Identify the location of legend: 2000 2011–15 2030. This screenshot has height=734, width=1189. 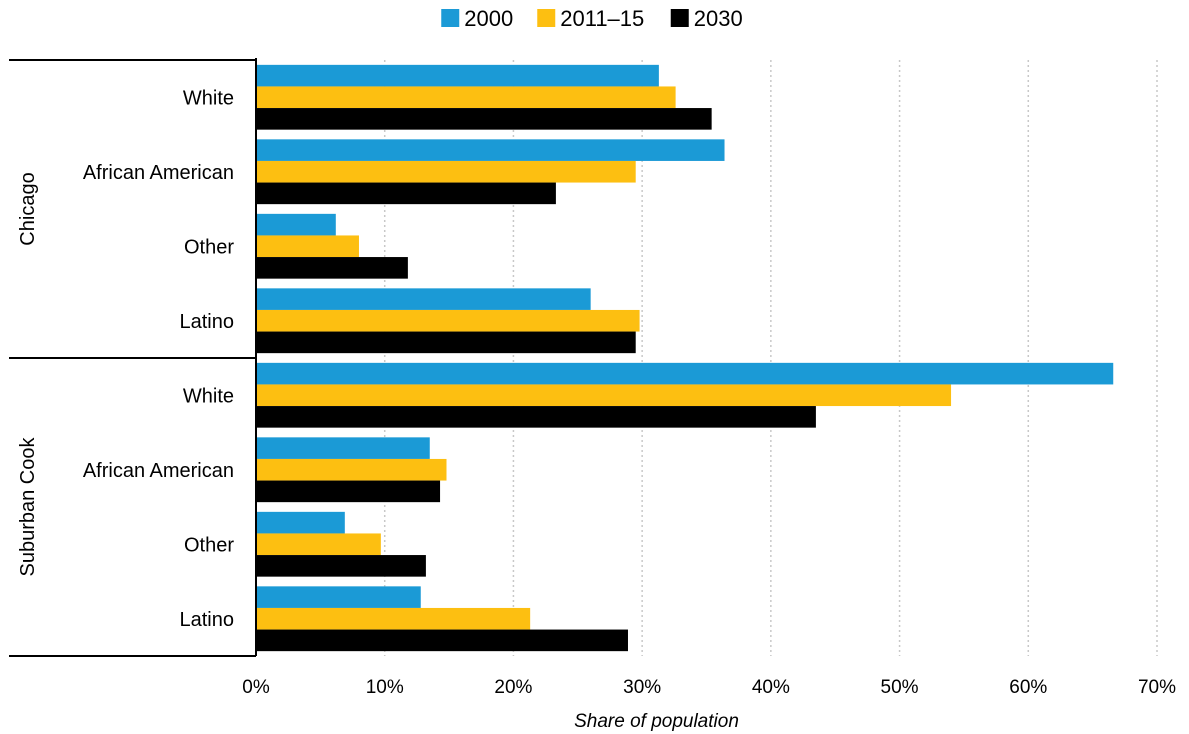
(592, 18).